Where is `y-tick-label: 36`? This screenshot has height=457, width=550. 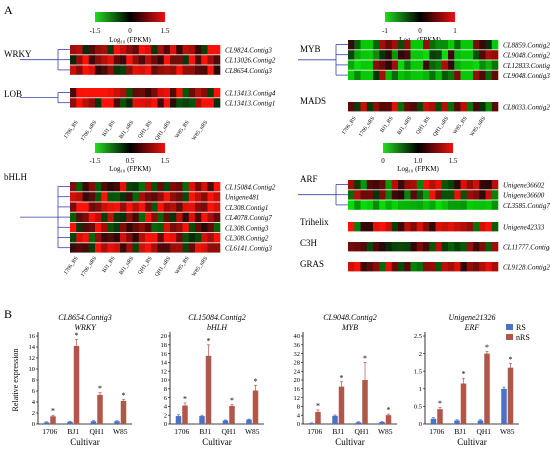
y-tick-label: 36 is located at coordinates (297, 345).